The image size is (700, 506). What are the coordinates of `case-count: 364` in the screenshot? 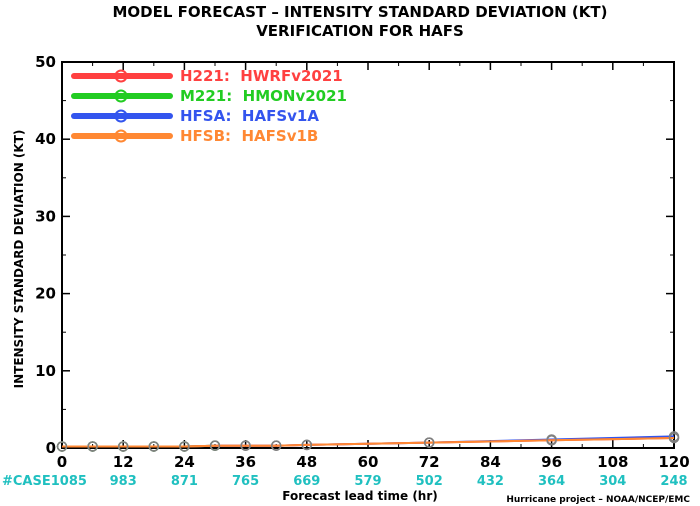 It's located at (551, 481).